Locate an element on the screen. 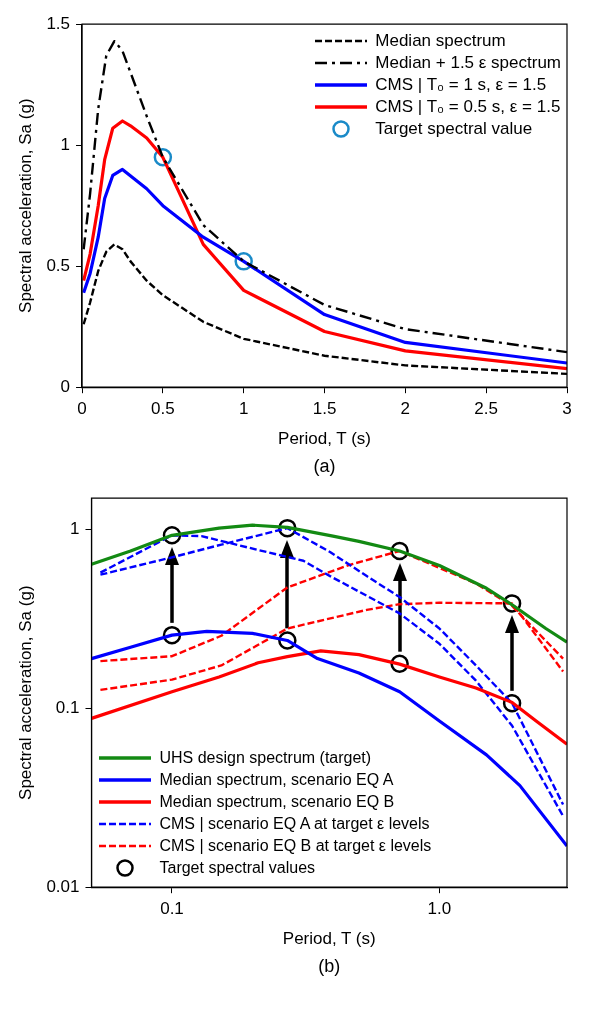  legend-label: CMS | T₀ = 0.5 s, ε = 1.5 is located at coordinates (468, 107).